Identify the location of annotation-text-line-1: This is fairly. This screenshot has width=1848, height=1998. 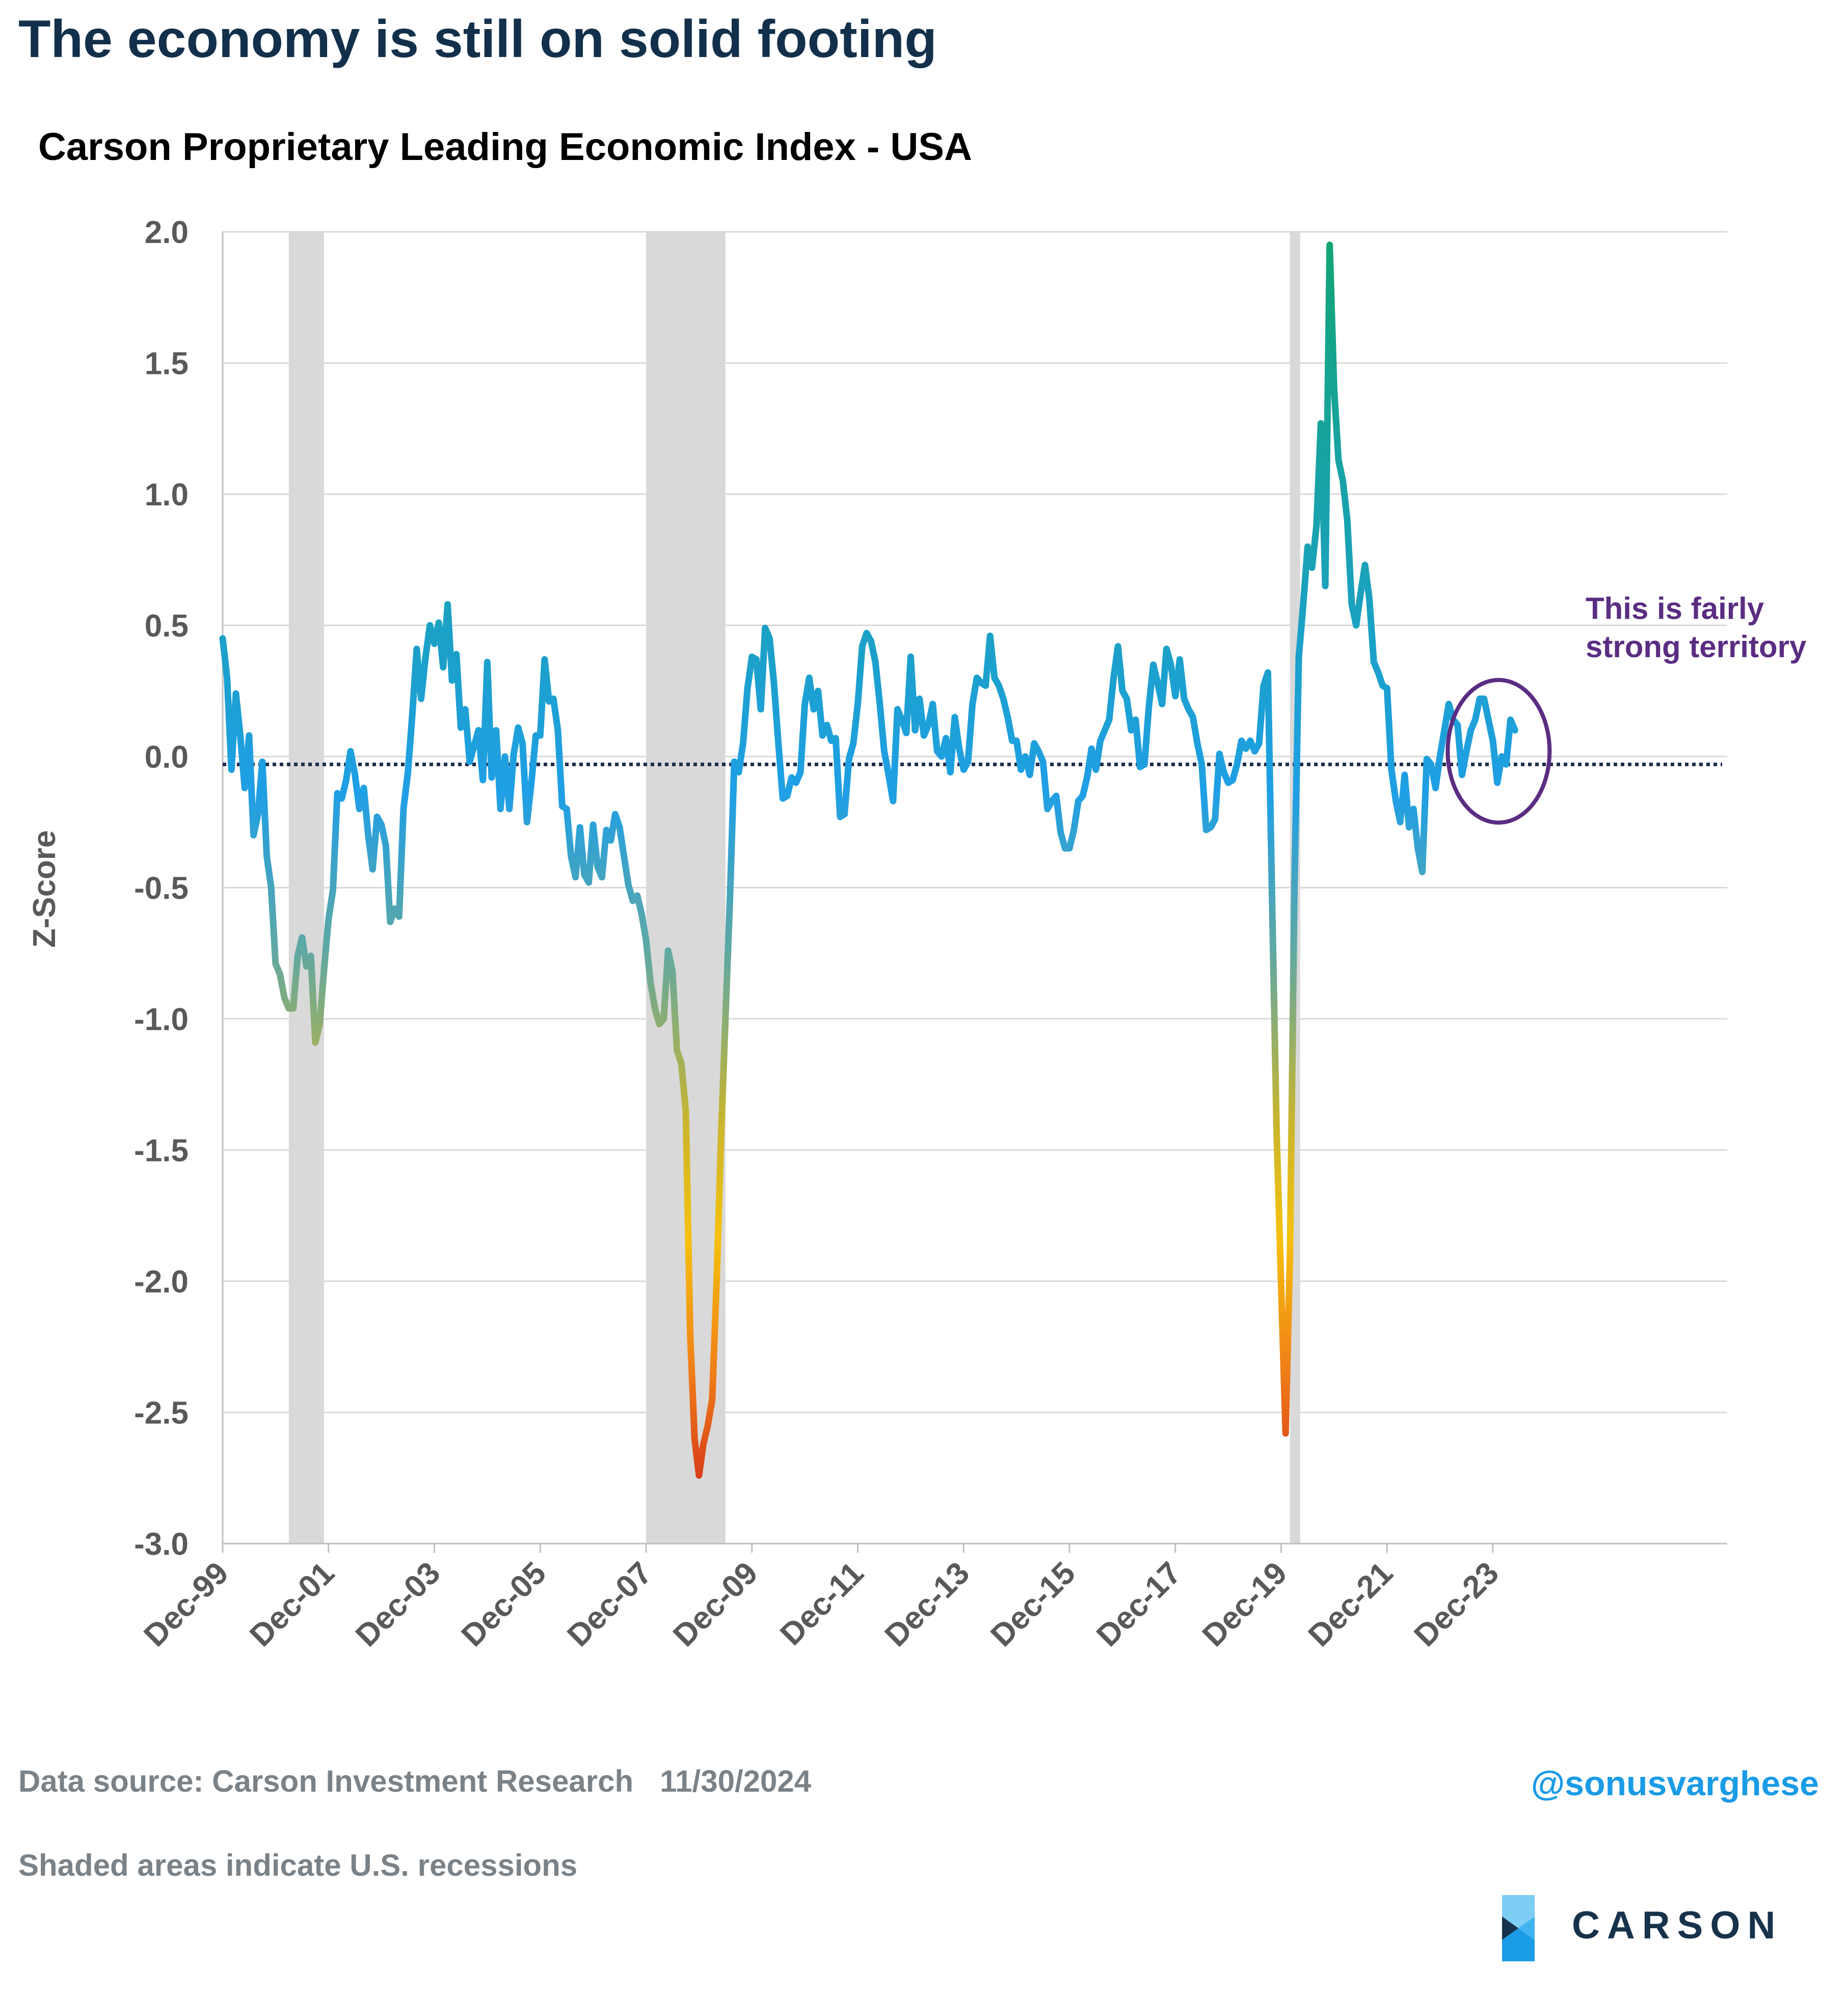
(1675, 608).